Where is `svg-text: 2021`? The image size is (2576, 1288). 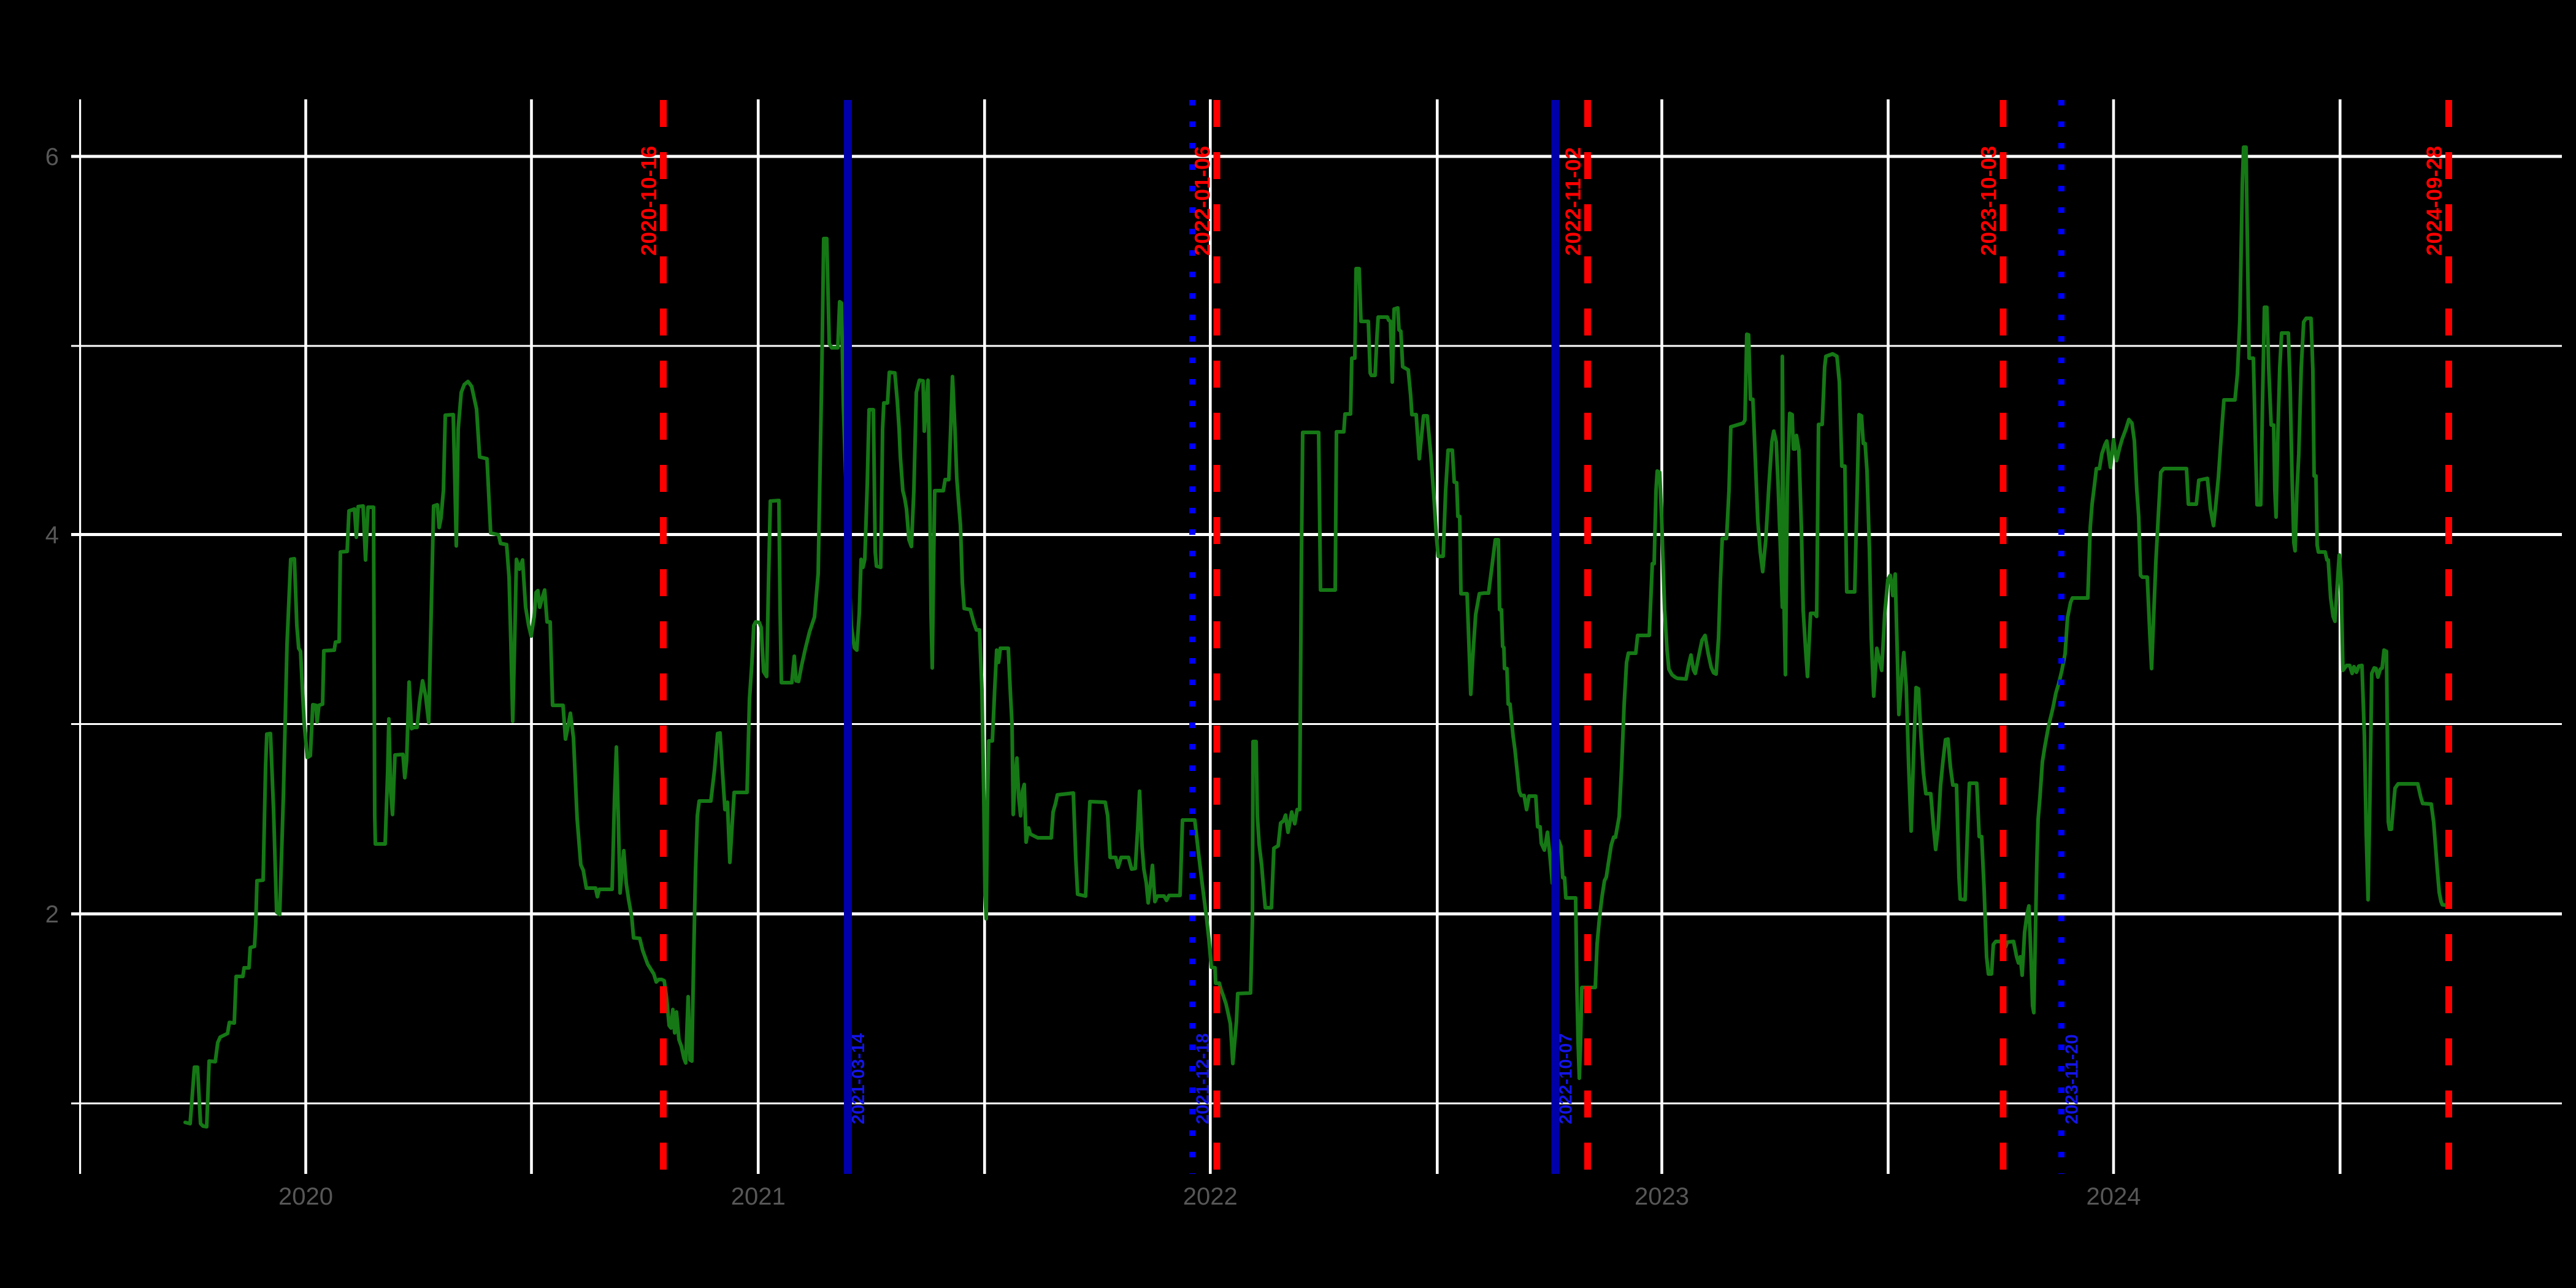
svg-text: 2021 is located at coordinates (758, 1196).